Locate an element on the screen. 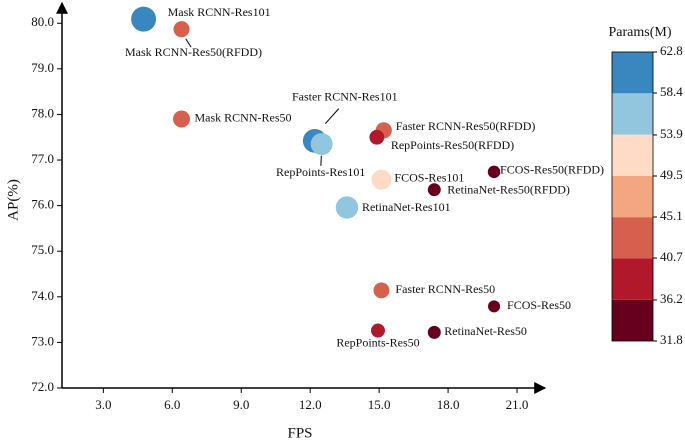 The image size is (685, 442). colorbar-tick-label: 31.8 is located at coordinates (671, 339).